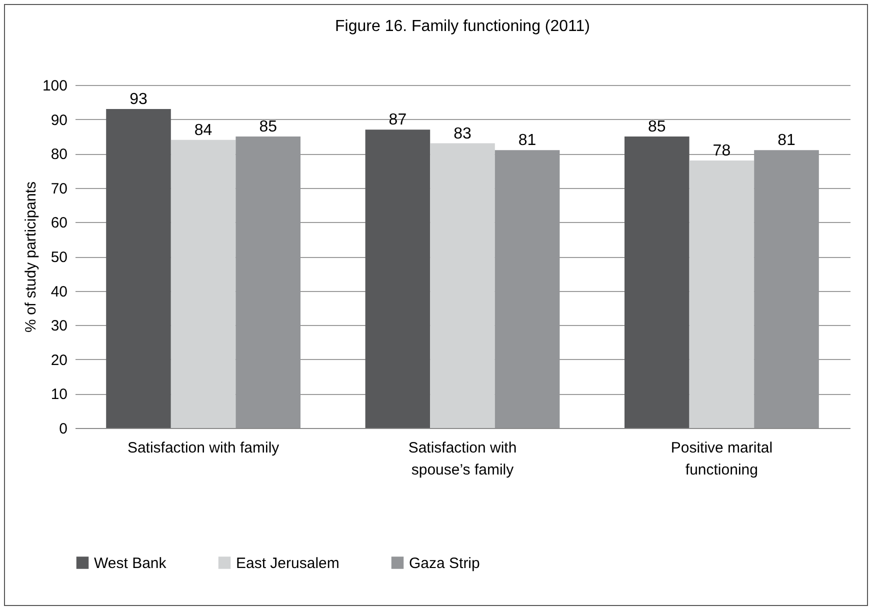 Image resolution: width=874 pixels, height=612 pixels. I want to click on data-label: 84, so click(203, 130).